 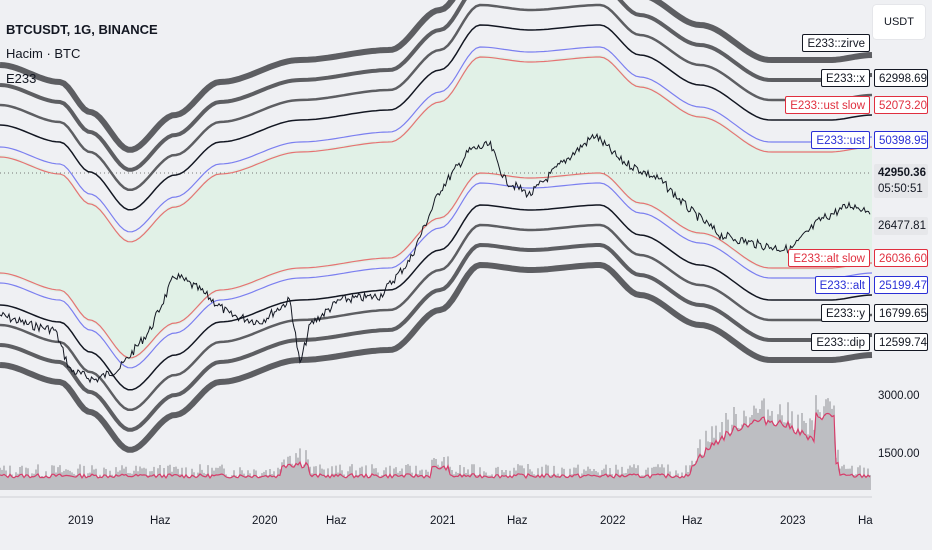 What do you see at coordinates (901, 140) in the screenshot?
I see `price-value-3: 50398.95` at bounding box center [901, 140].